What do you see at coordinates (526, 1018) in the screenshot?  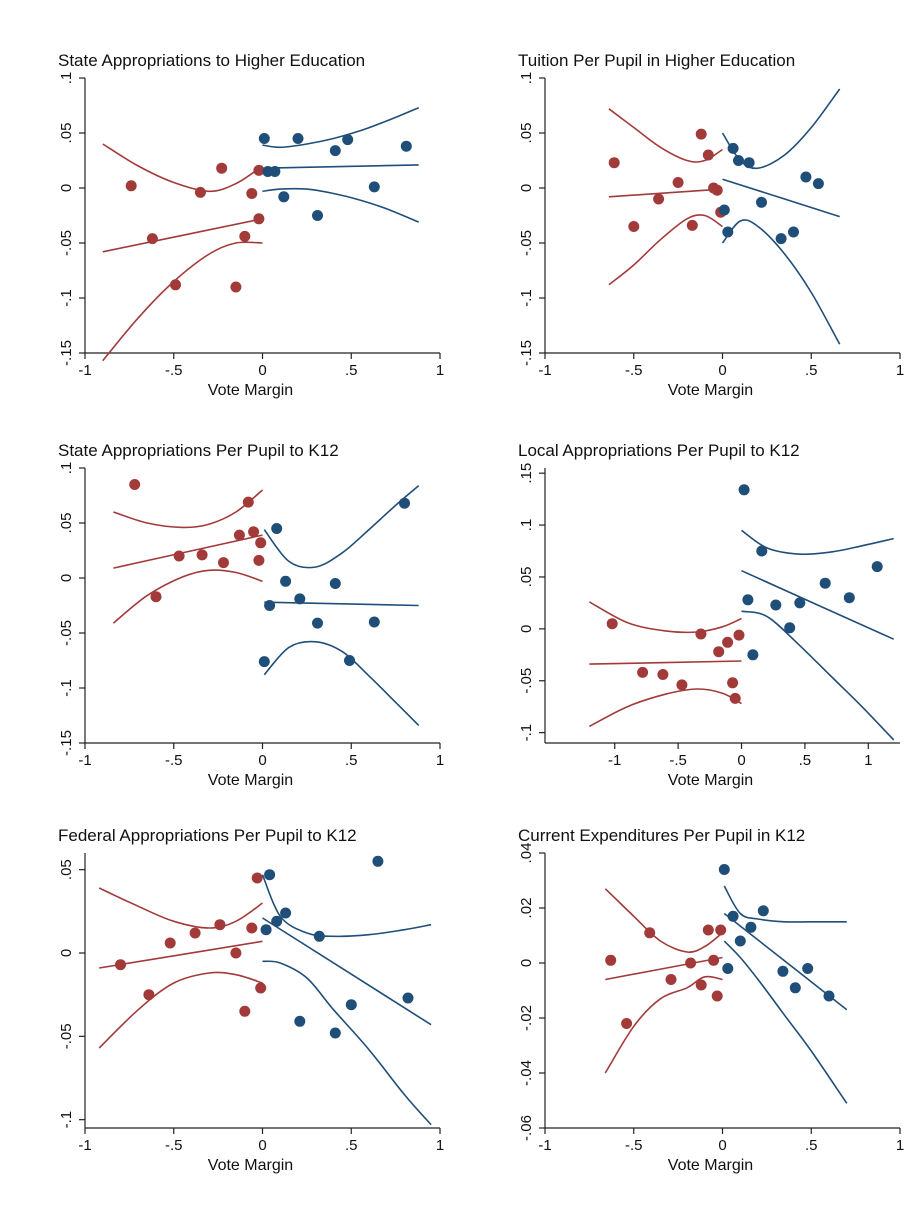 I see `y-tick-label: -.02` at bounding box center [526, 1018].